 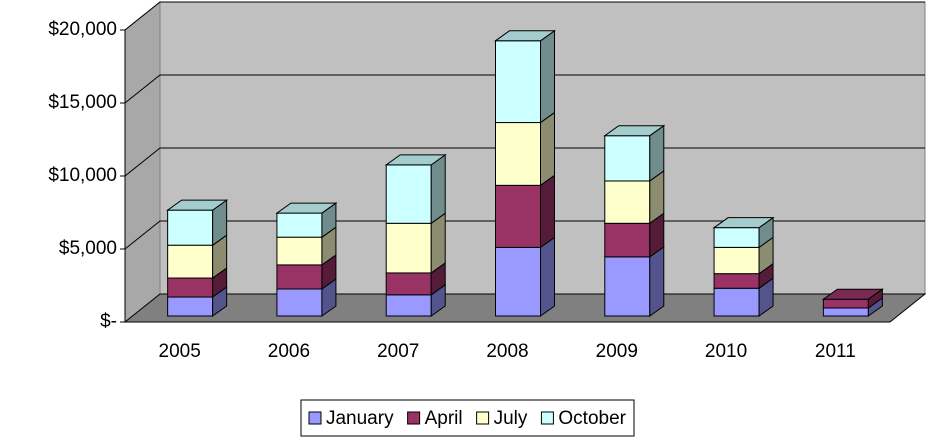 I want to click on legend-label: July, so click(x=511, y=418).